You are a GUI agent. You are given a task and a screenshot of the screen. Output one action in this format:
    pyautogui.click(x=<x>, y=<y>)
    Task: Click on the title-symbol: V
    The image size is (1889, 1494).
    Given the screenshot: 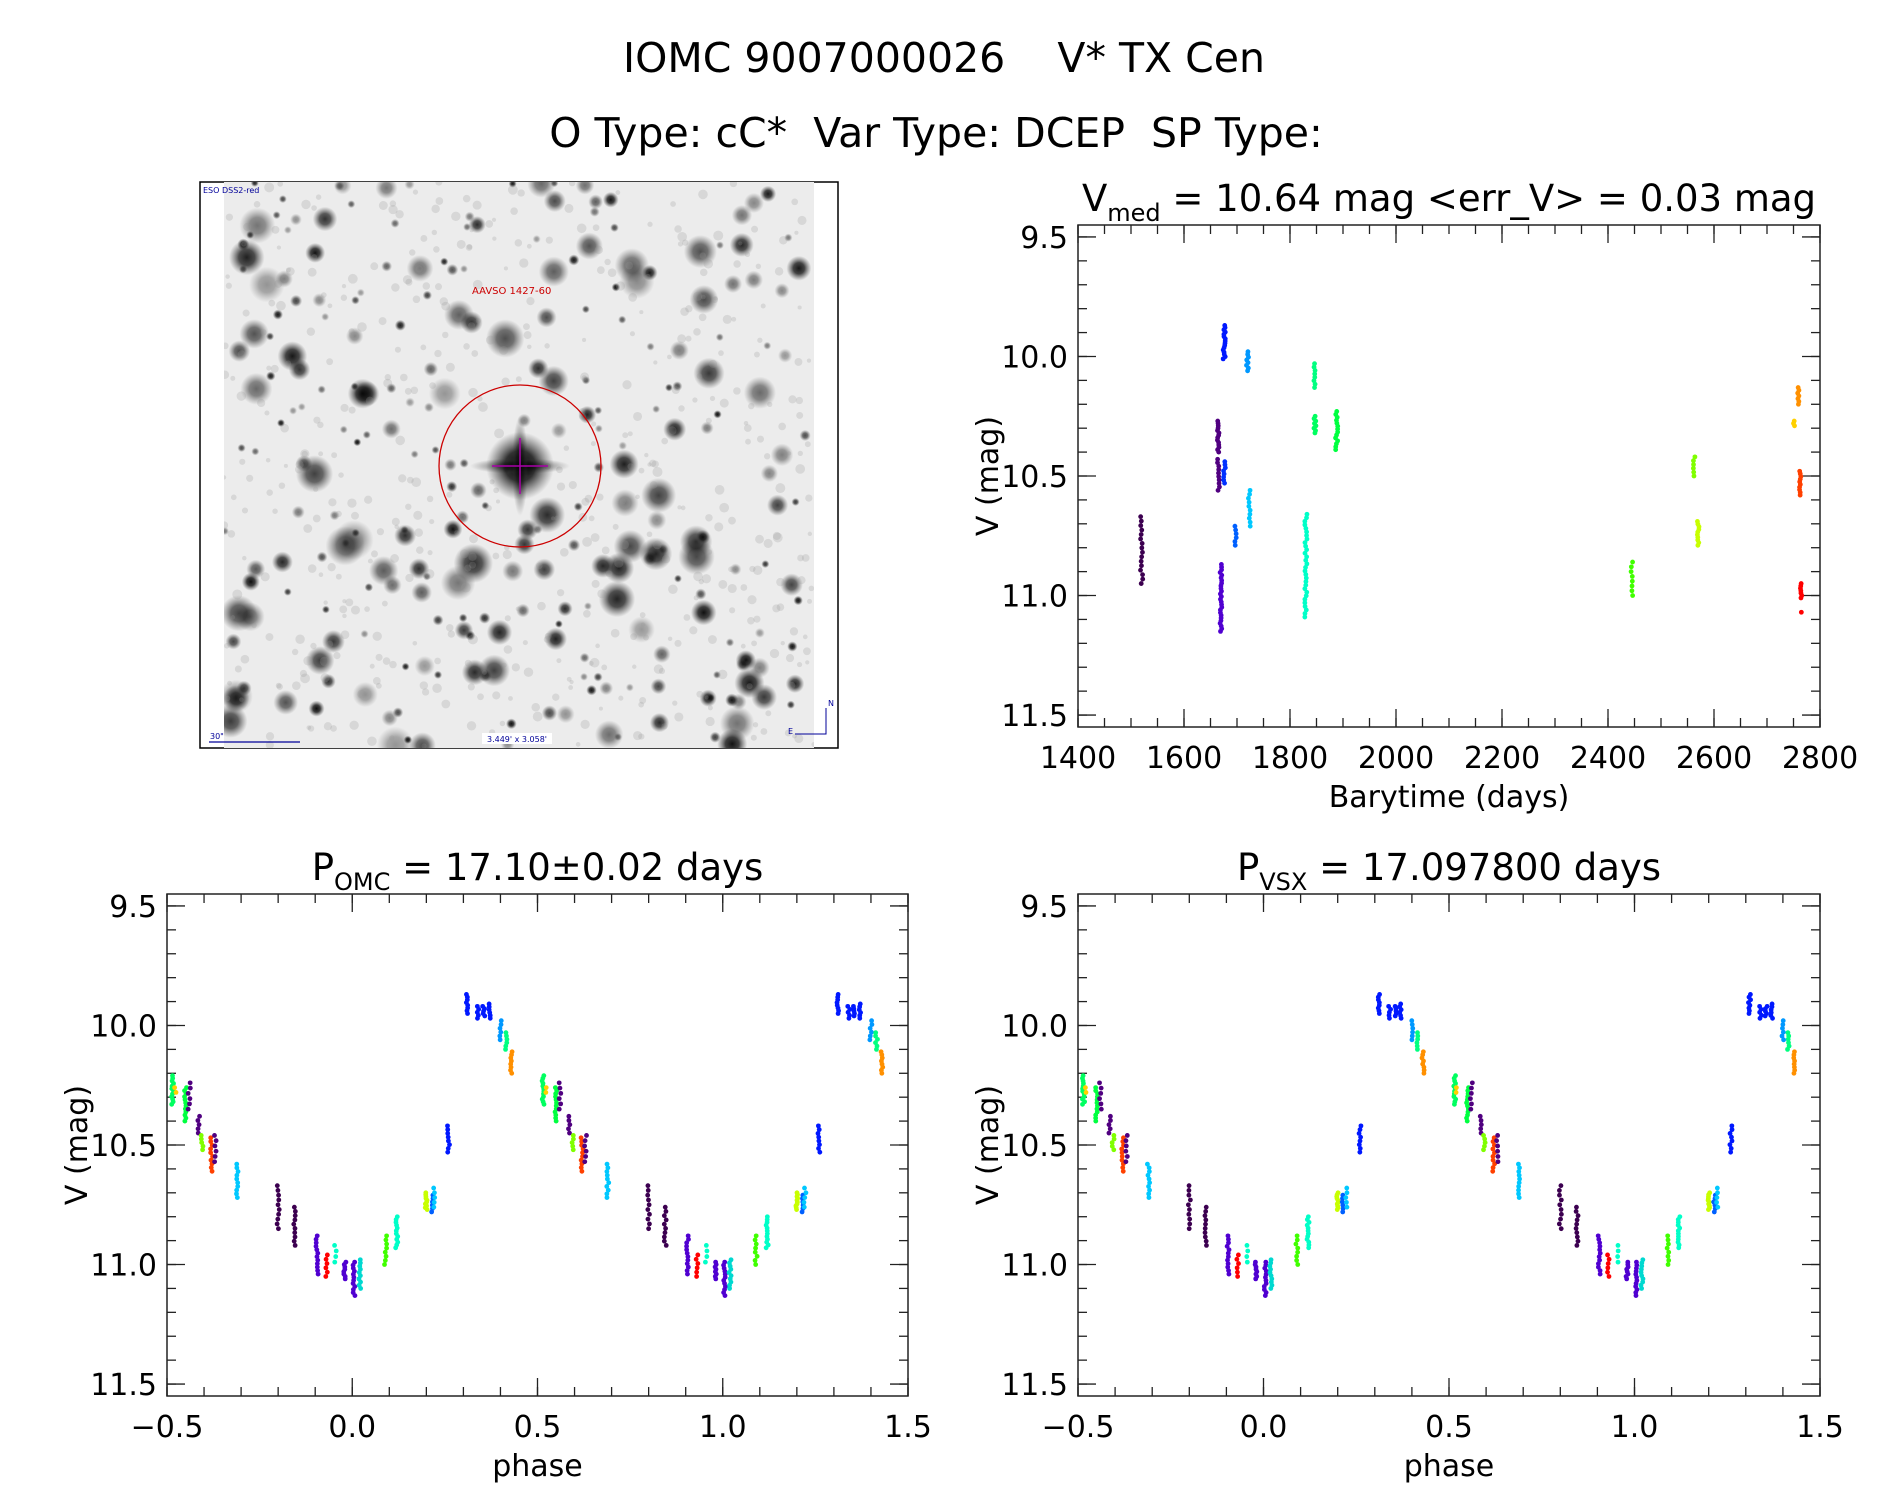 What is the action you would take?
    pyautogui.click(x=1094, y=198)
    